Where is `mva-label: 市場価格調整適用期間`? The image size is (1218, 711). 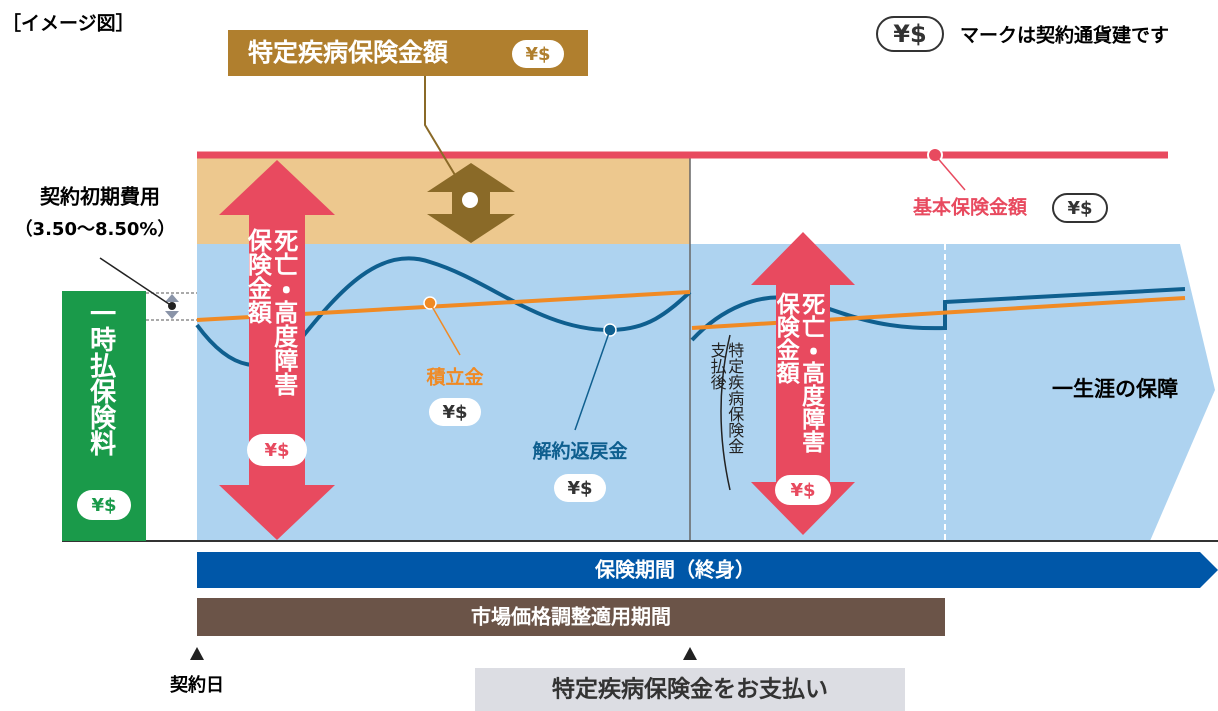 mva-label: 市場価格調整適用期間 is located at coordinates (571, 617).